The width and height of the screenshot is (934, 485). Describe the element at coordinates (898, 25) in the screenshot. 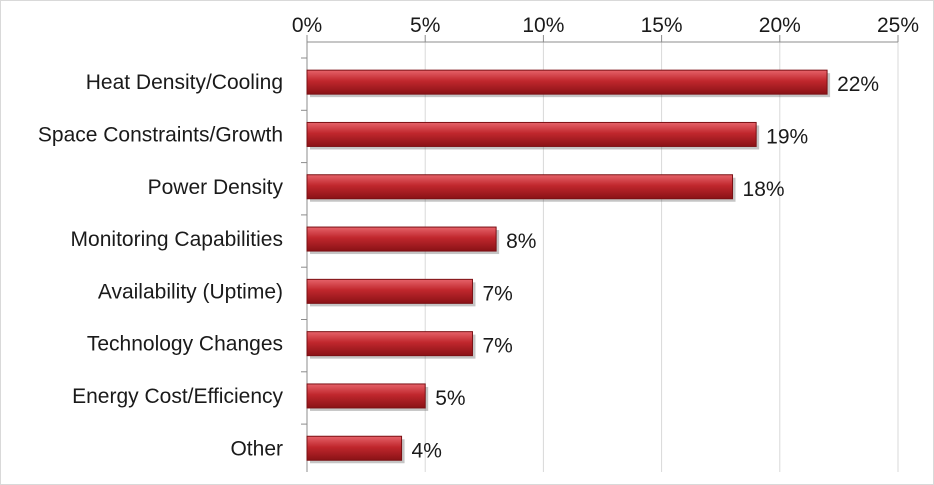

I see `x-tick-label: 25%` at that location.